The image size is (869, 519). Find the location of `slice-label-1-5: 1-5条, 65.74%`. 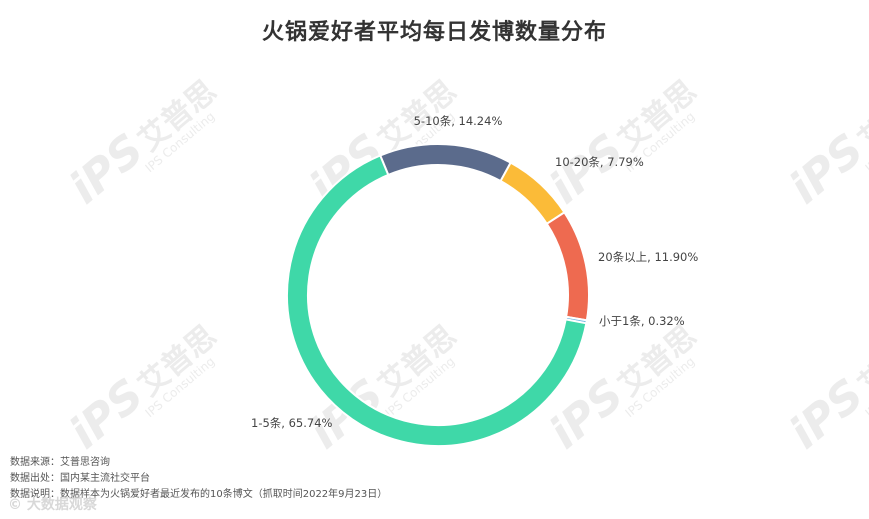

slice-label-1-5: 1-5条, 65.74% is located at coordinates (292, 423).